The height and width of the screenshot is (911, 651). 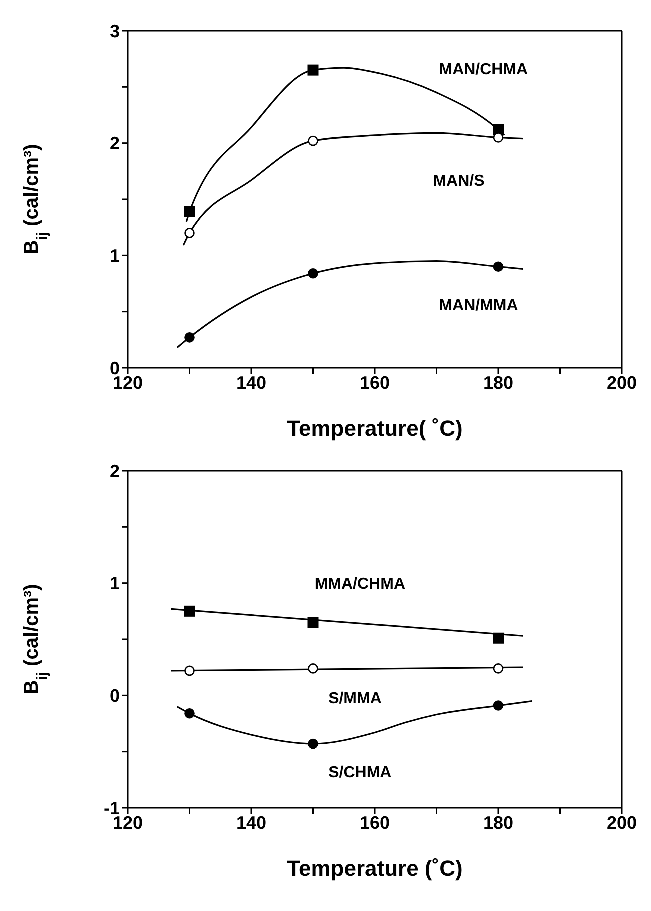 What do you see at coordinates (479, 306) in the screenshot?
I see `annotation: MAN/MMA` at bounding box center [479, 306].